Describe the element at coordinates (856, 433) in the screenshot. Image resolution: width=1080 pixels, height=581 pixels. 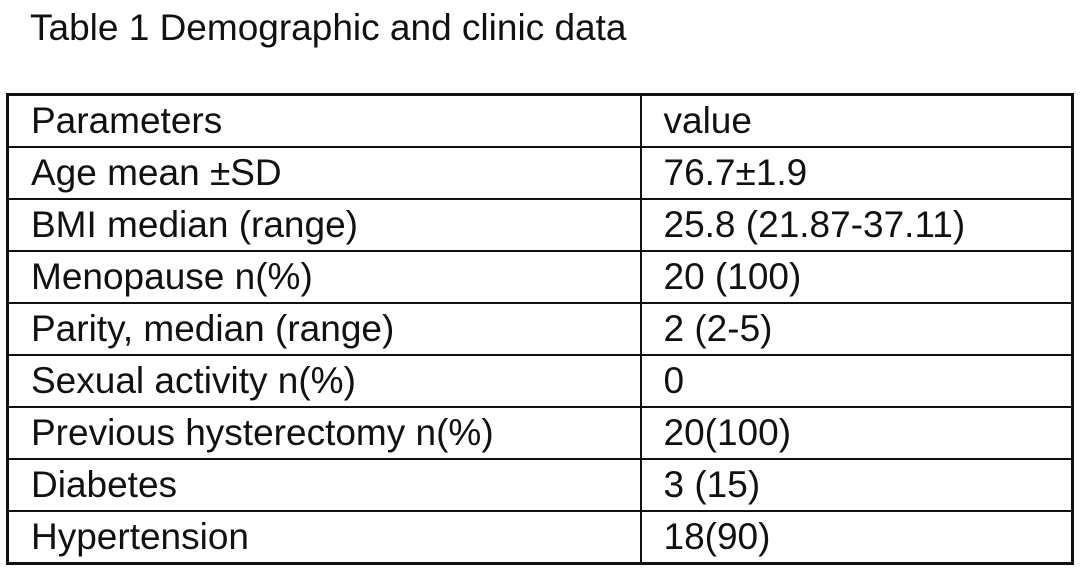
I see `table-row-cell: 20(100)` at that location.